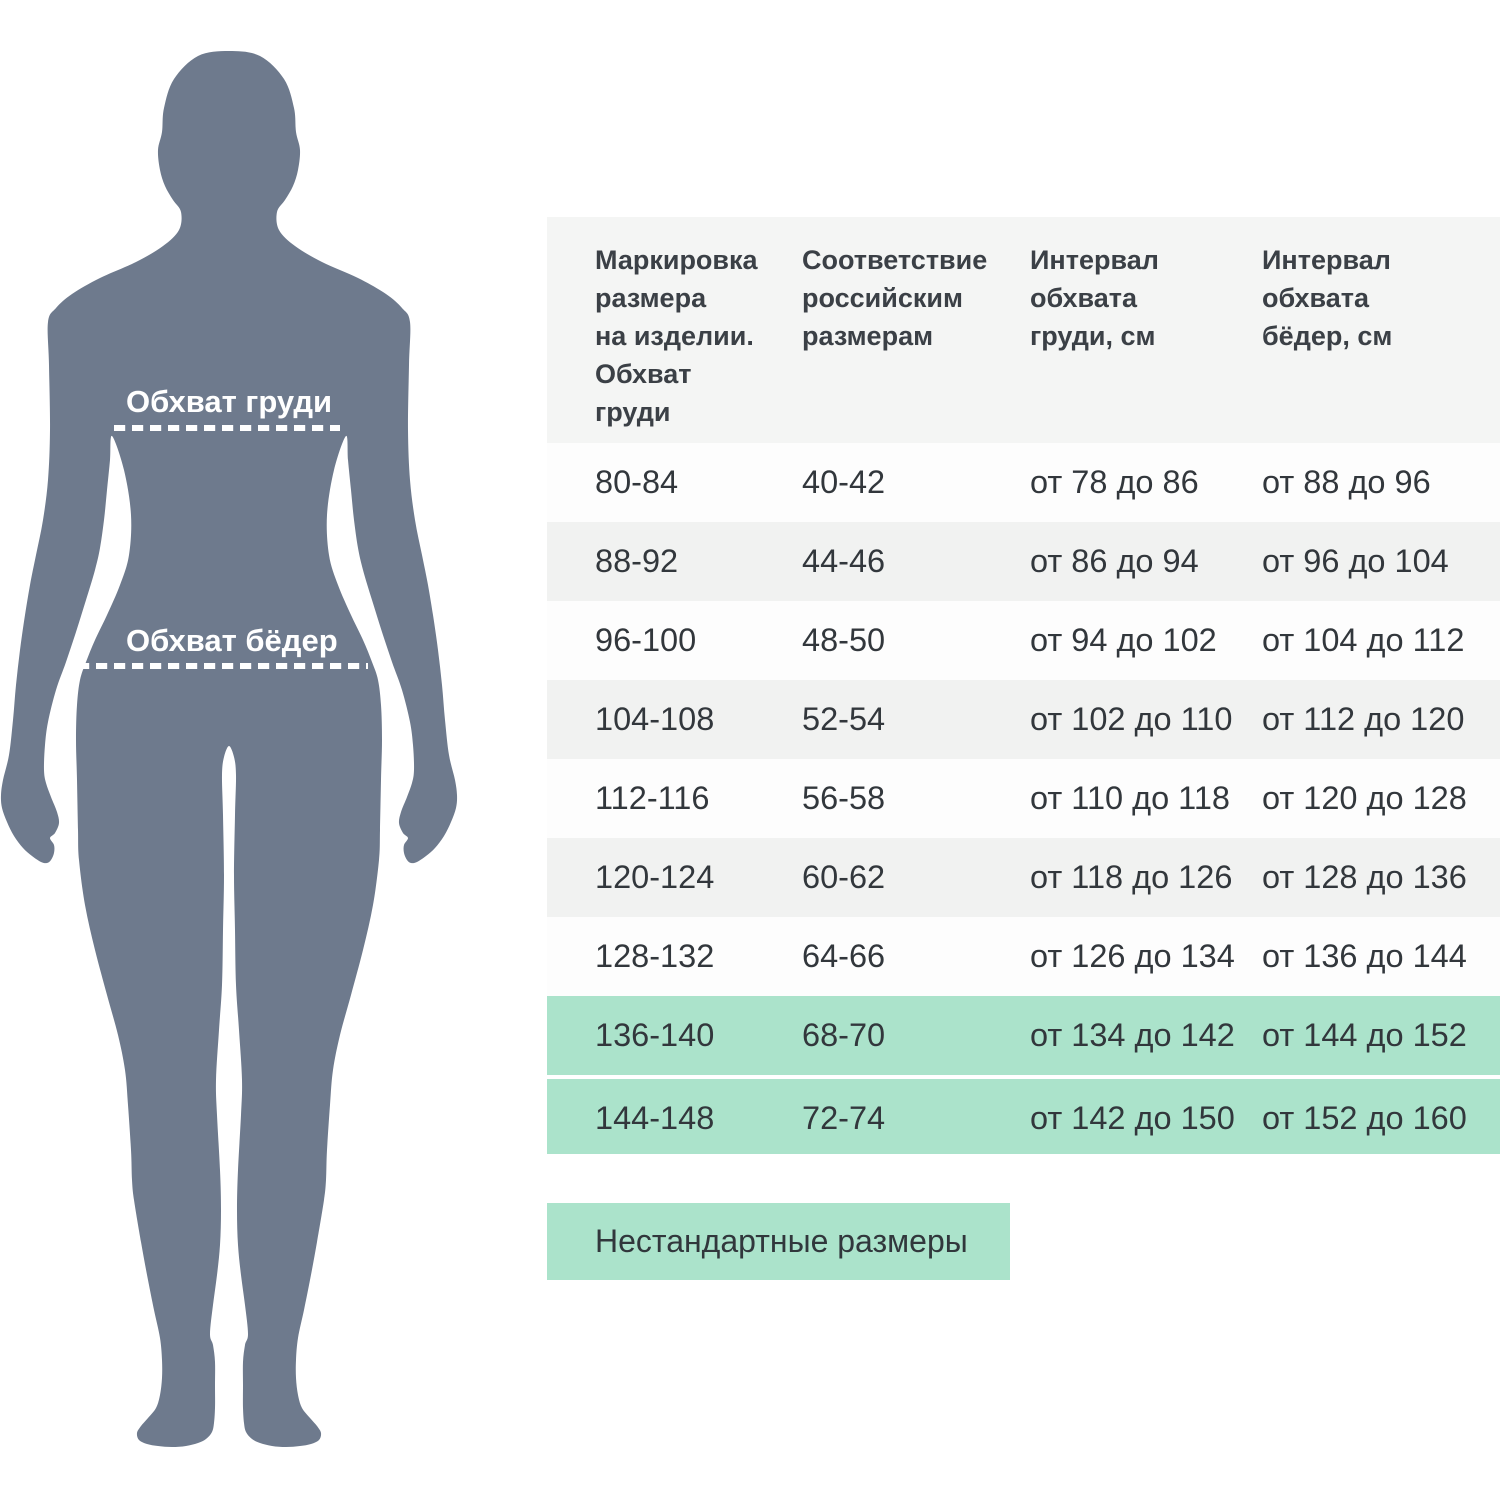 This screenshot has height=1500, width=1500. Describe the element at coordinates (232, 640) in the screenshot. I see `svg-text: Обхват бёдер` at that location.